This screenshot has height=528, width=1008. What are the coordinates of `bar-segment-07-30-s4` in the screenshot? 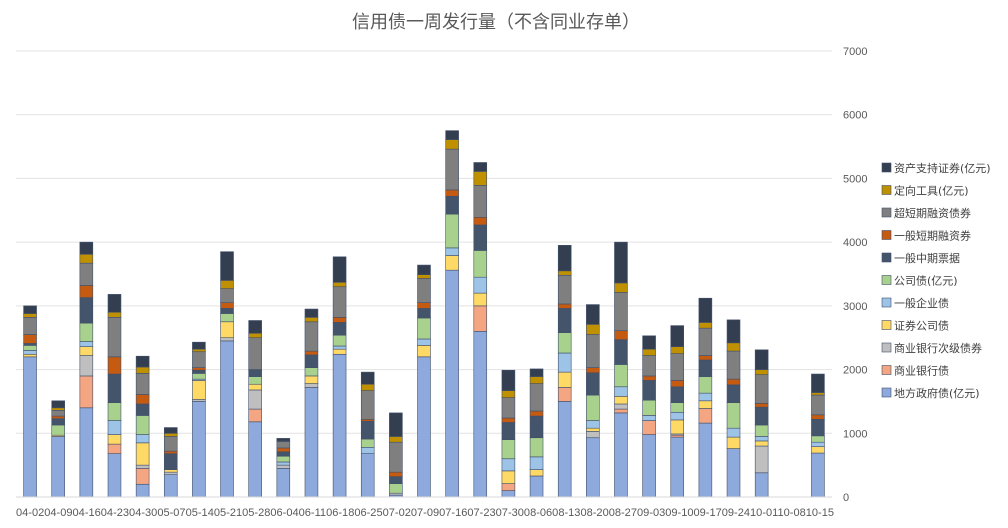 It's located at (508, 465).